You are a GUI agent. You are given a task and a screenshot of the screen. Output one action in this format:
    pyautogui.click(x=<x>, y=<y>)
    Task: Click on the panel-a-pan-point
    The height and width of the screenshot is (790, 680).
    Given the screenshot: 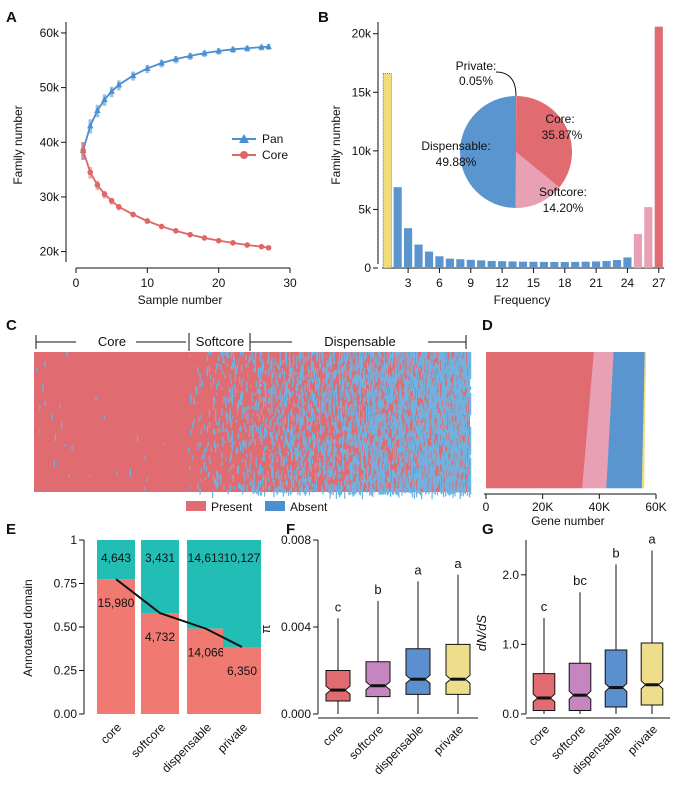 What is the action you would take?
    pyautogui.click(x=90, y=125)
    